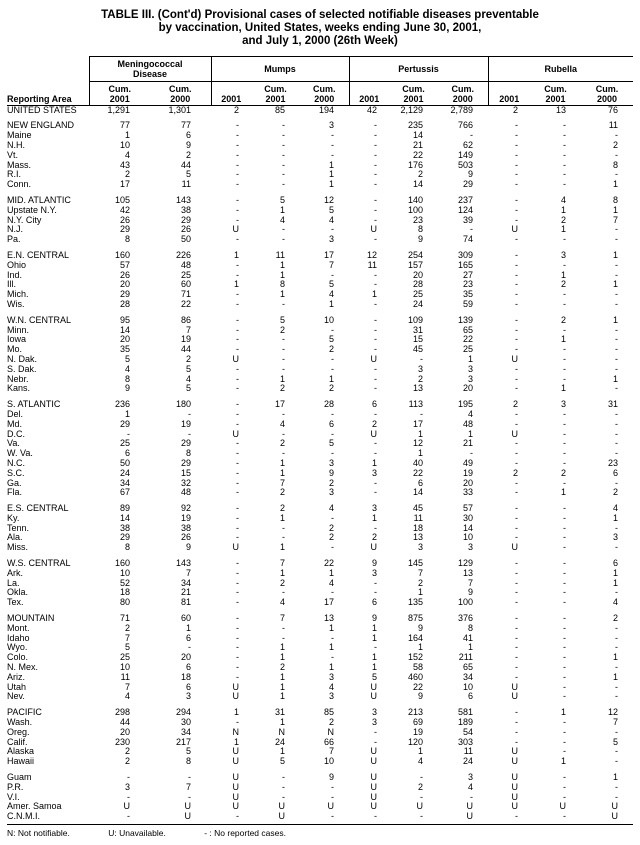  Describe the element at coordinates (415, 657) in the screenshot. I see `value-cell: 152` at that location.